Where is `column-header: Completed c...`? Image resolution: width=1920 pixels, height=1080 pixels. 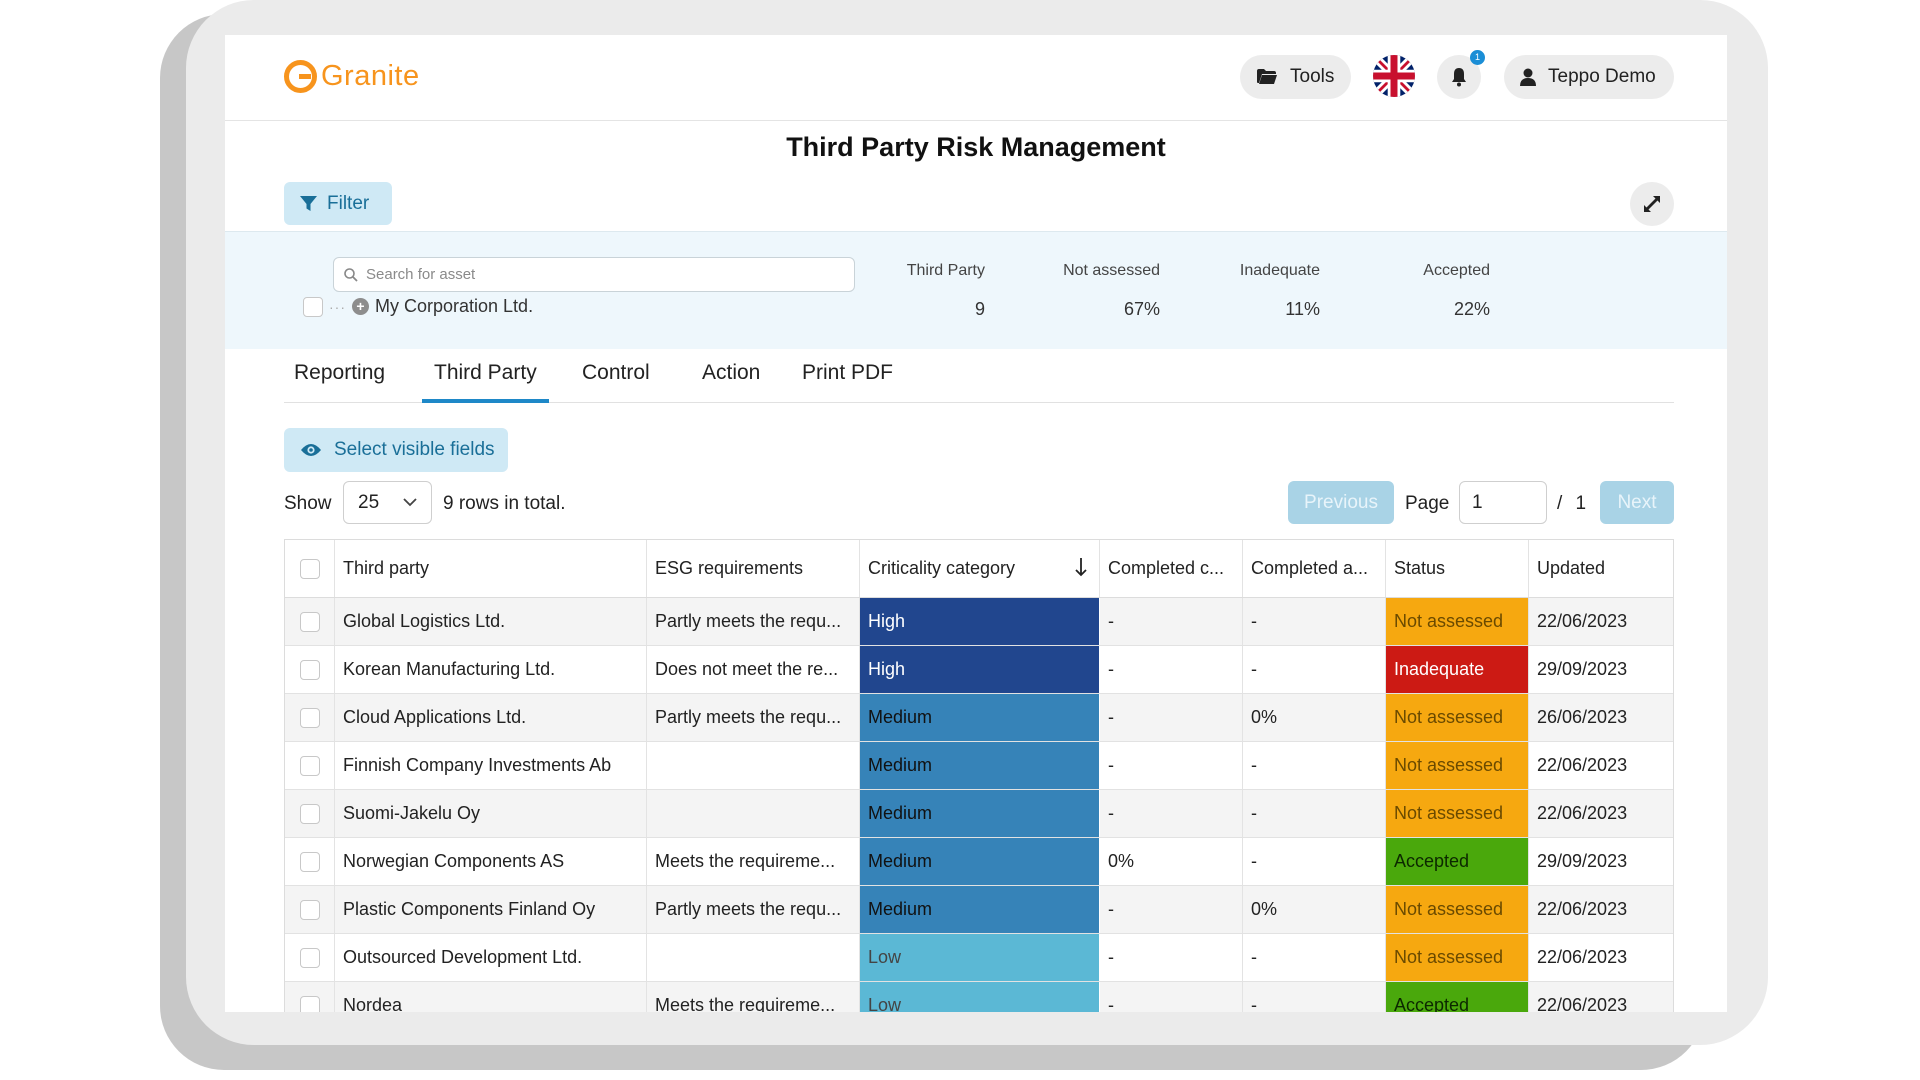
column-header: Completed c... is located at coordinates (1171, 568).